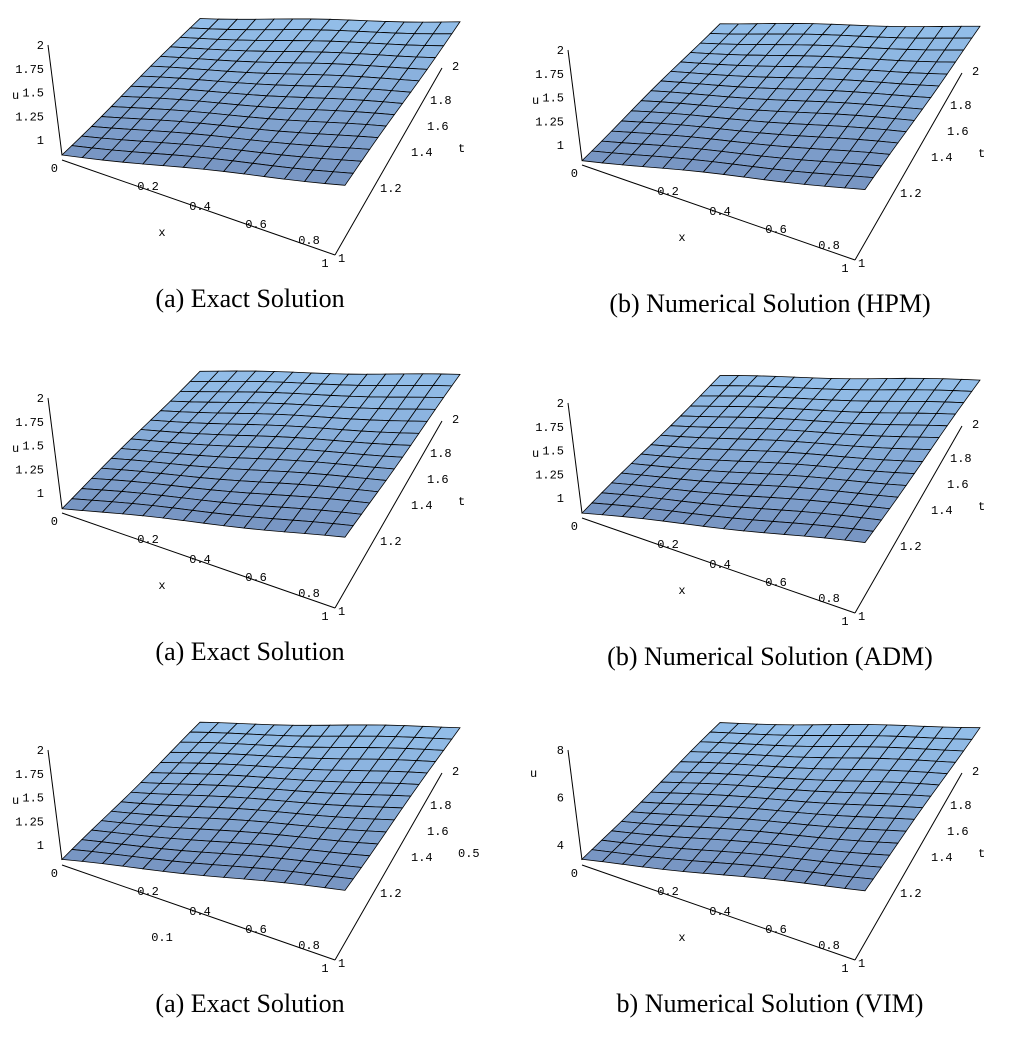 Image resolution: width=1019 pixels, height=1059 pixels. Describe the element at coordinates (553, 99) in the screenshot. I see `u-tick-label: 1.5` at that location.